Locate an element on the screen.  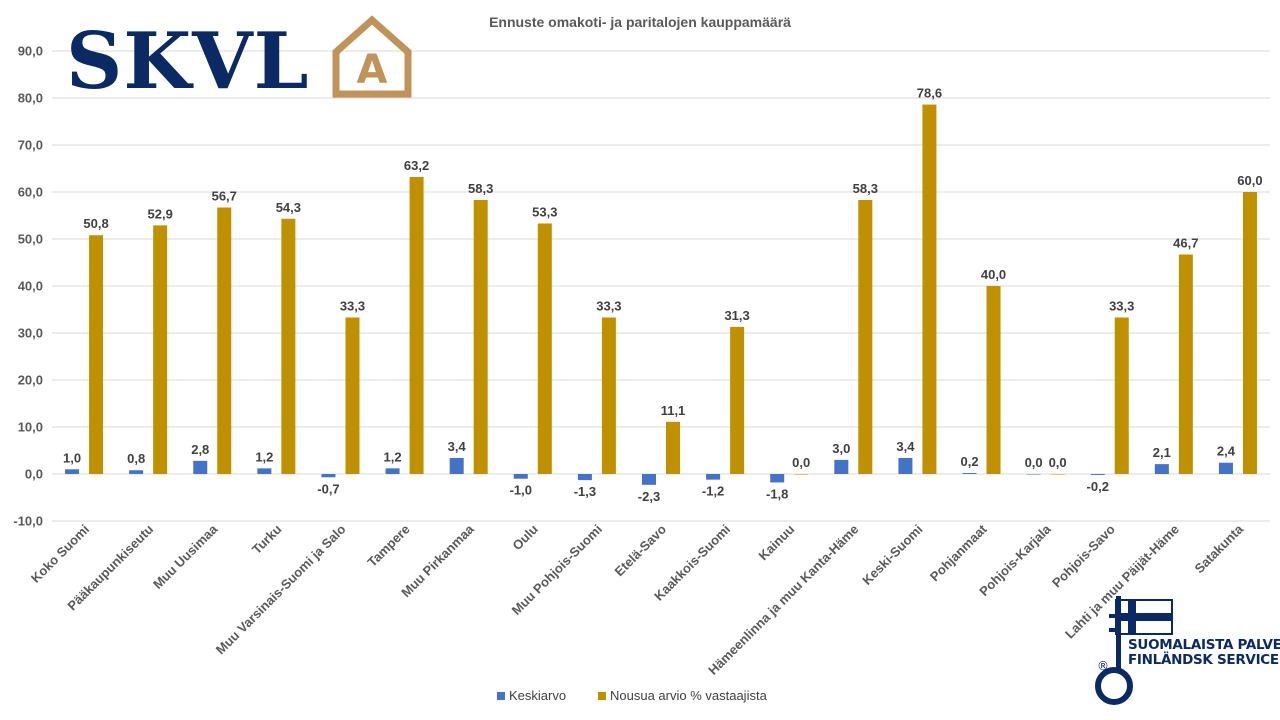
x-tick-label: Kainuu is located at coordinates (777, 542).